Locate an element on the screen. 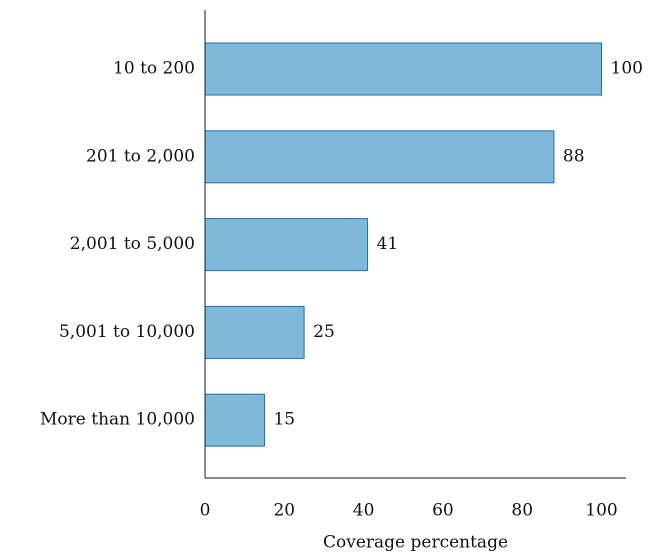 The height and width of the screenshot is (552, 651). x-tick-label: 80 is located at coordinates (522, 511).